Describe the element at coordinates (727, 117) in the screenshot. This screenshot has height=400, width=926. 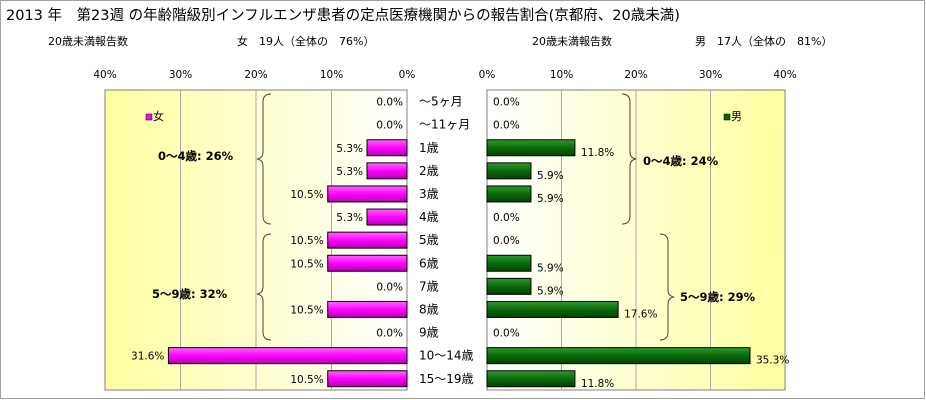
I see `male-legend-swatch` at that location.